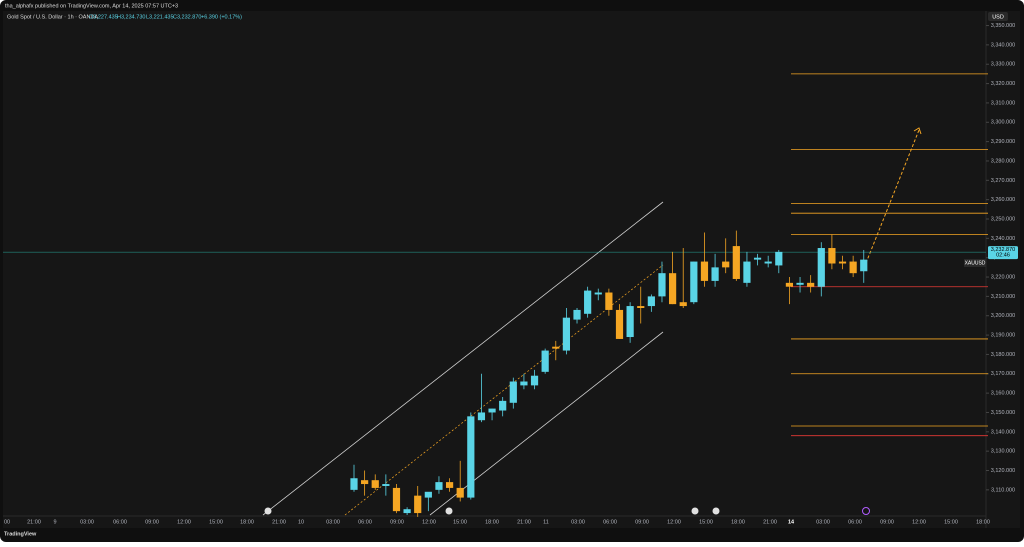 The width and height of the screenshot is (1024, 547). I want to click on arrow-head, so click(917, 131).